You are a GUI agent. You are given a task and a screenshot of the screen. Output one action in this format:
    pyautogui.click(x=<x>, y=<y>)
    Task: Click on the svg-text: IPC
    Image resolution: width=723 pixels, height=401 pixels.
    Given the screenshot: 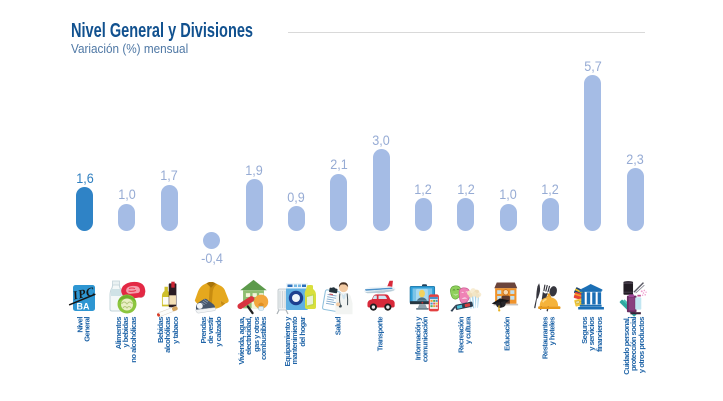 What is the action you would take?
    pyautogui.click(x=83, y=293)
    